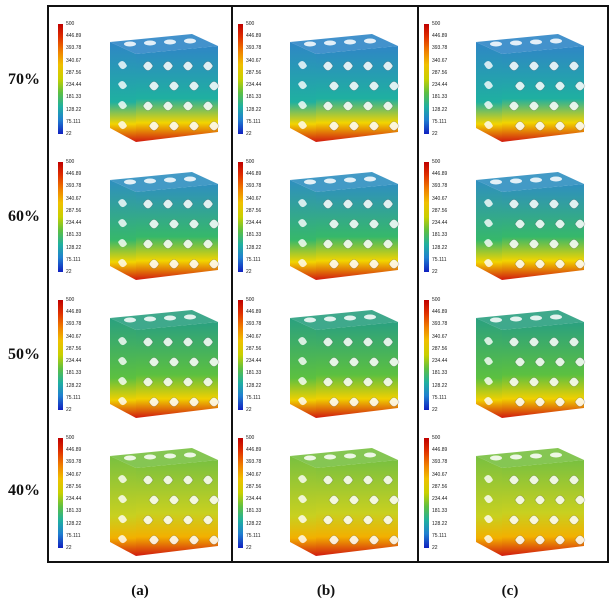 The height and width of the screenshot is (606, 615). I want to click on legend-tick-label: 181.33, so click(254, 373).